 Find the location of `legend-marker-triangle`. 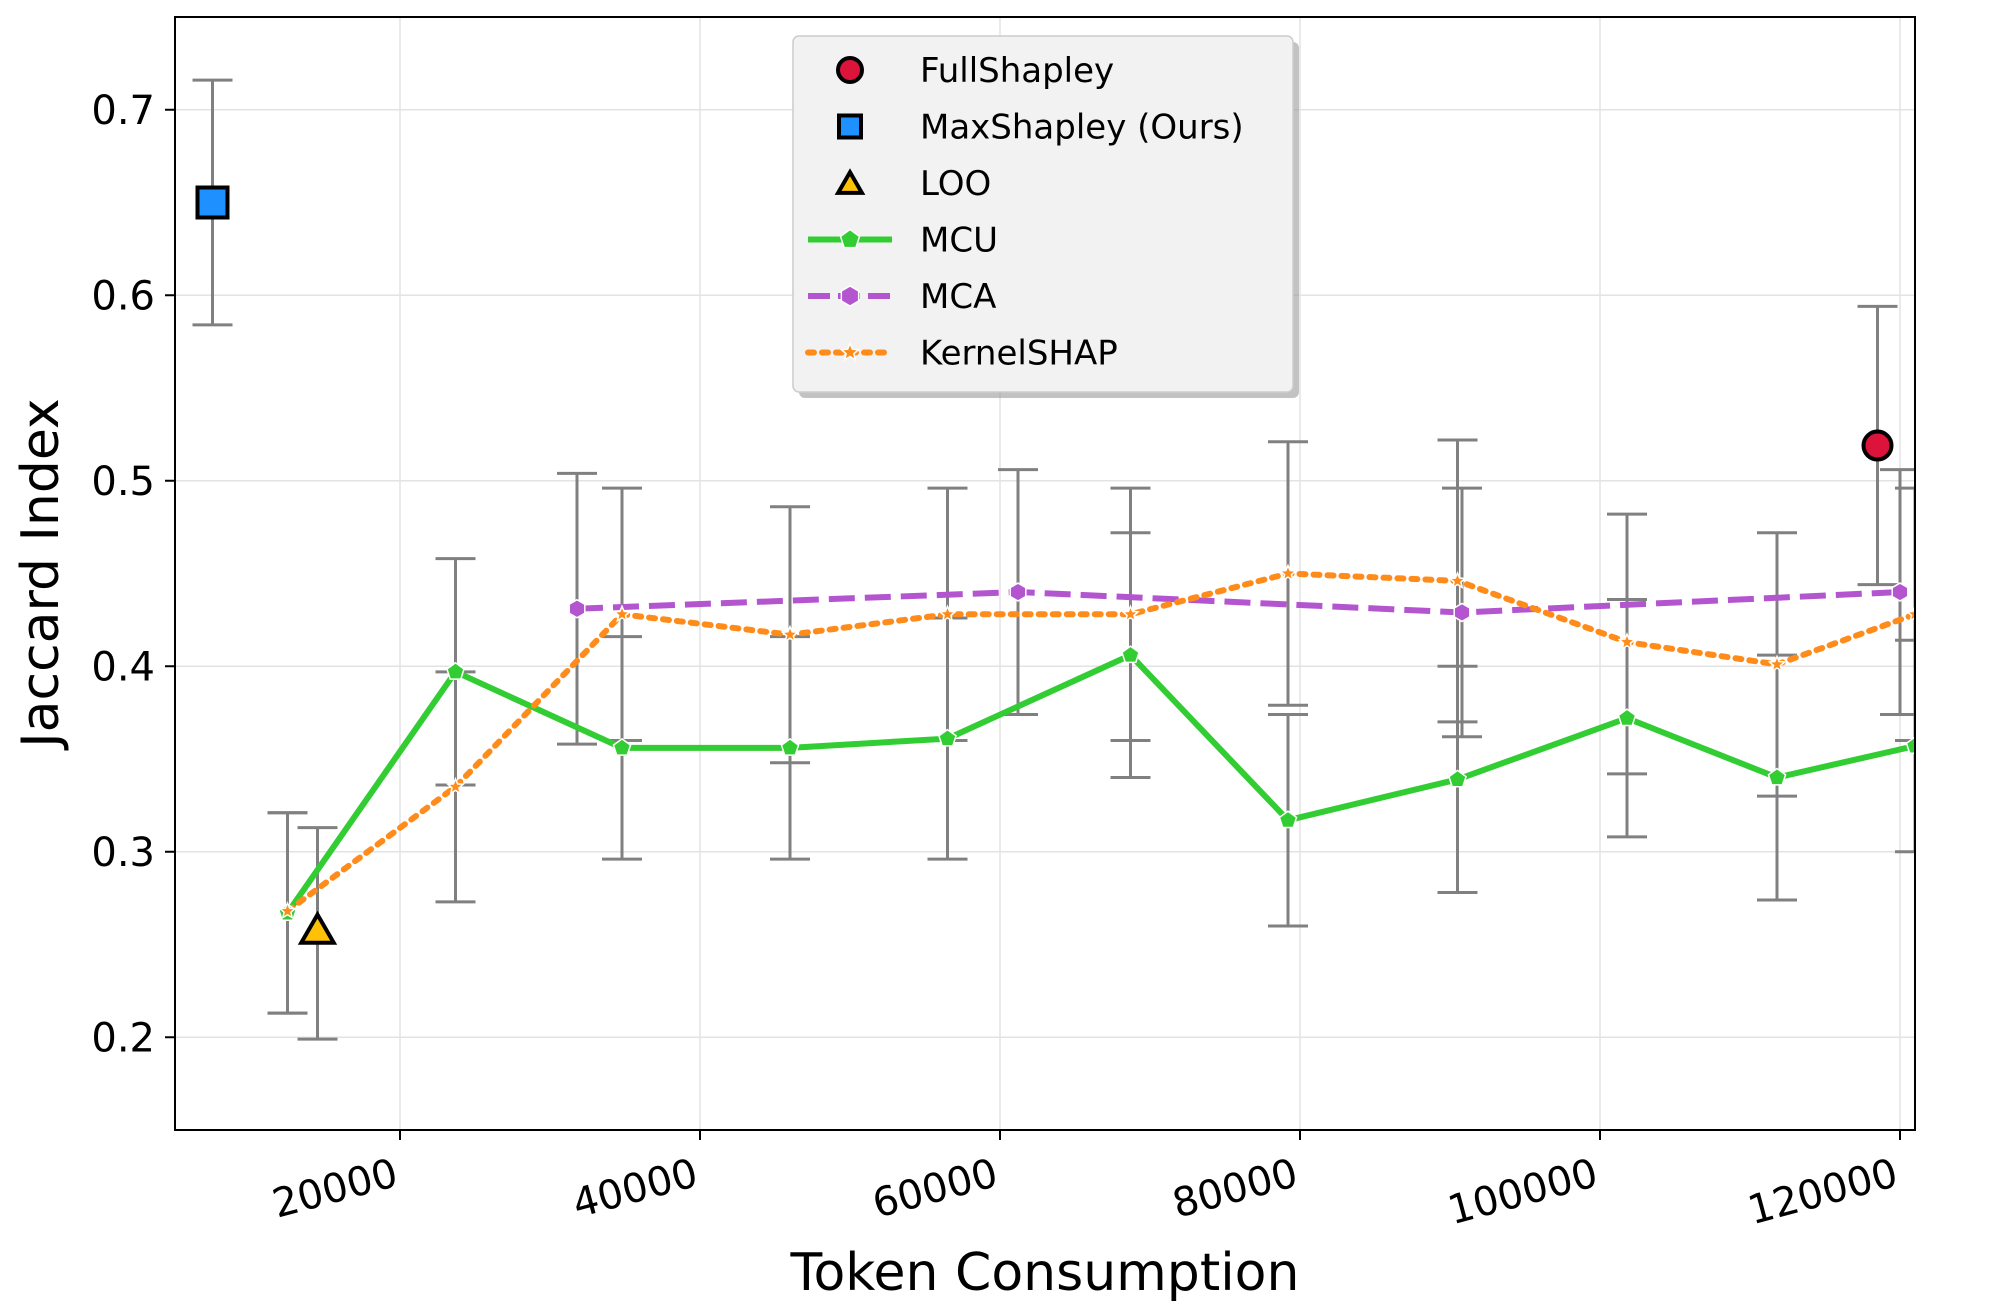

legend-marker-triangle is located at coordinates (850, 181).